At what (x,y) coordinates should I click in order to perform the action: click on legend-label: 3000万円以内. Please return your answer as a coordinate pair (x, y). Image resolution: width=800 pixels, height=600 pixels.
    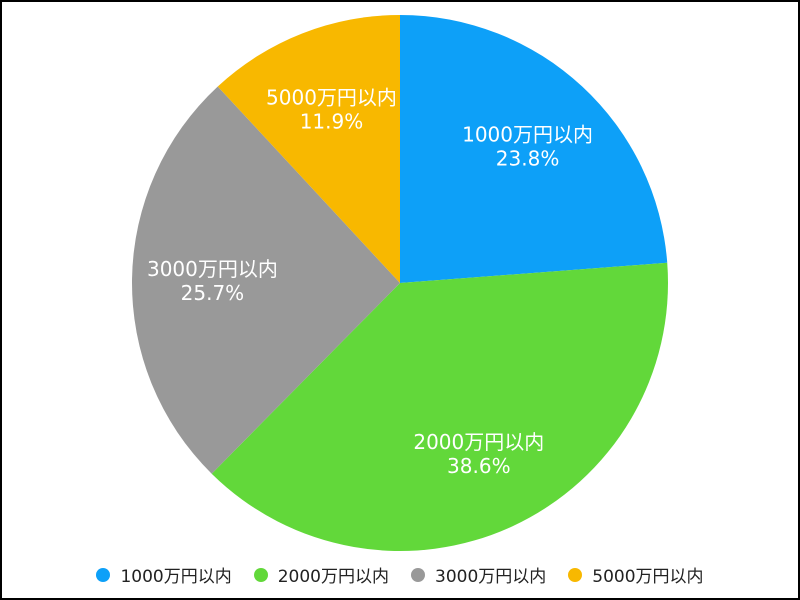
    Looking at the image, I should click on (491, 577).